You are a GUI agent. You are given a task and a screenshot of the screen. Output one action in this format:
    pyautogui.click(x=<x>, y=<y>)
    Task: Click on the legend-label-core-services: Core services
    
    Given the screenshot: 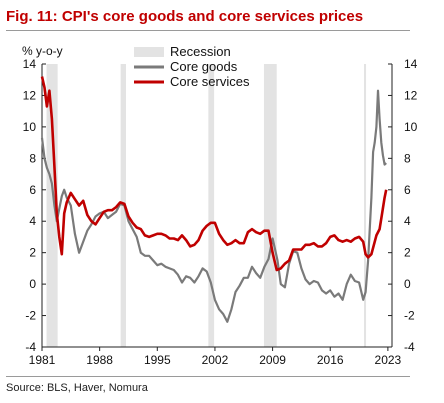 What is the action you would take?
    pyautogui.click(x=210, y=81)
    